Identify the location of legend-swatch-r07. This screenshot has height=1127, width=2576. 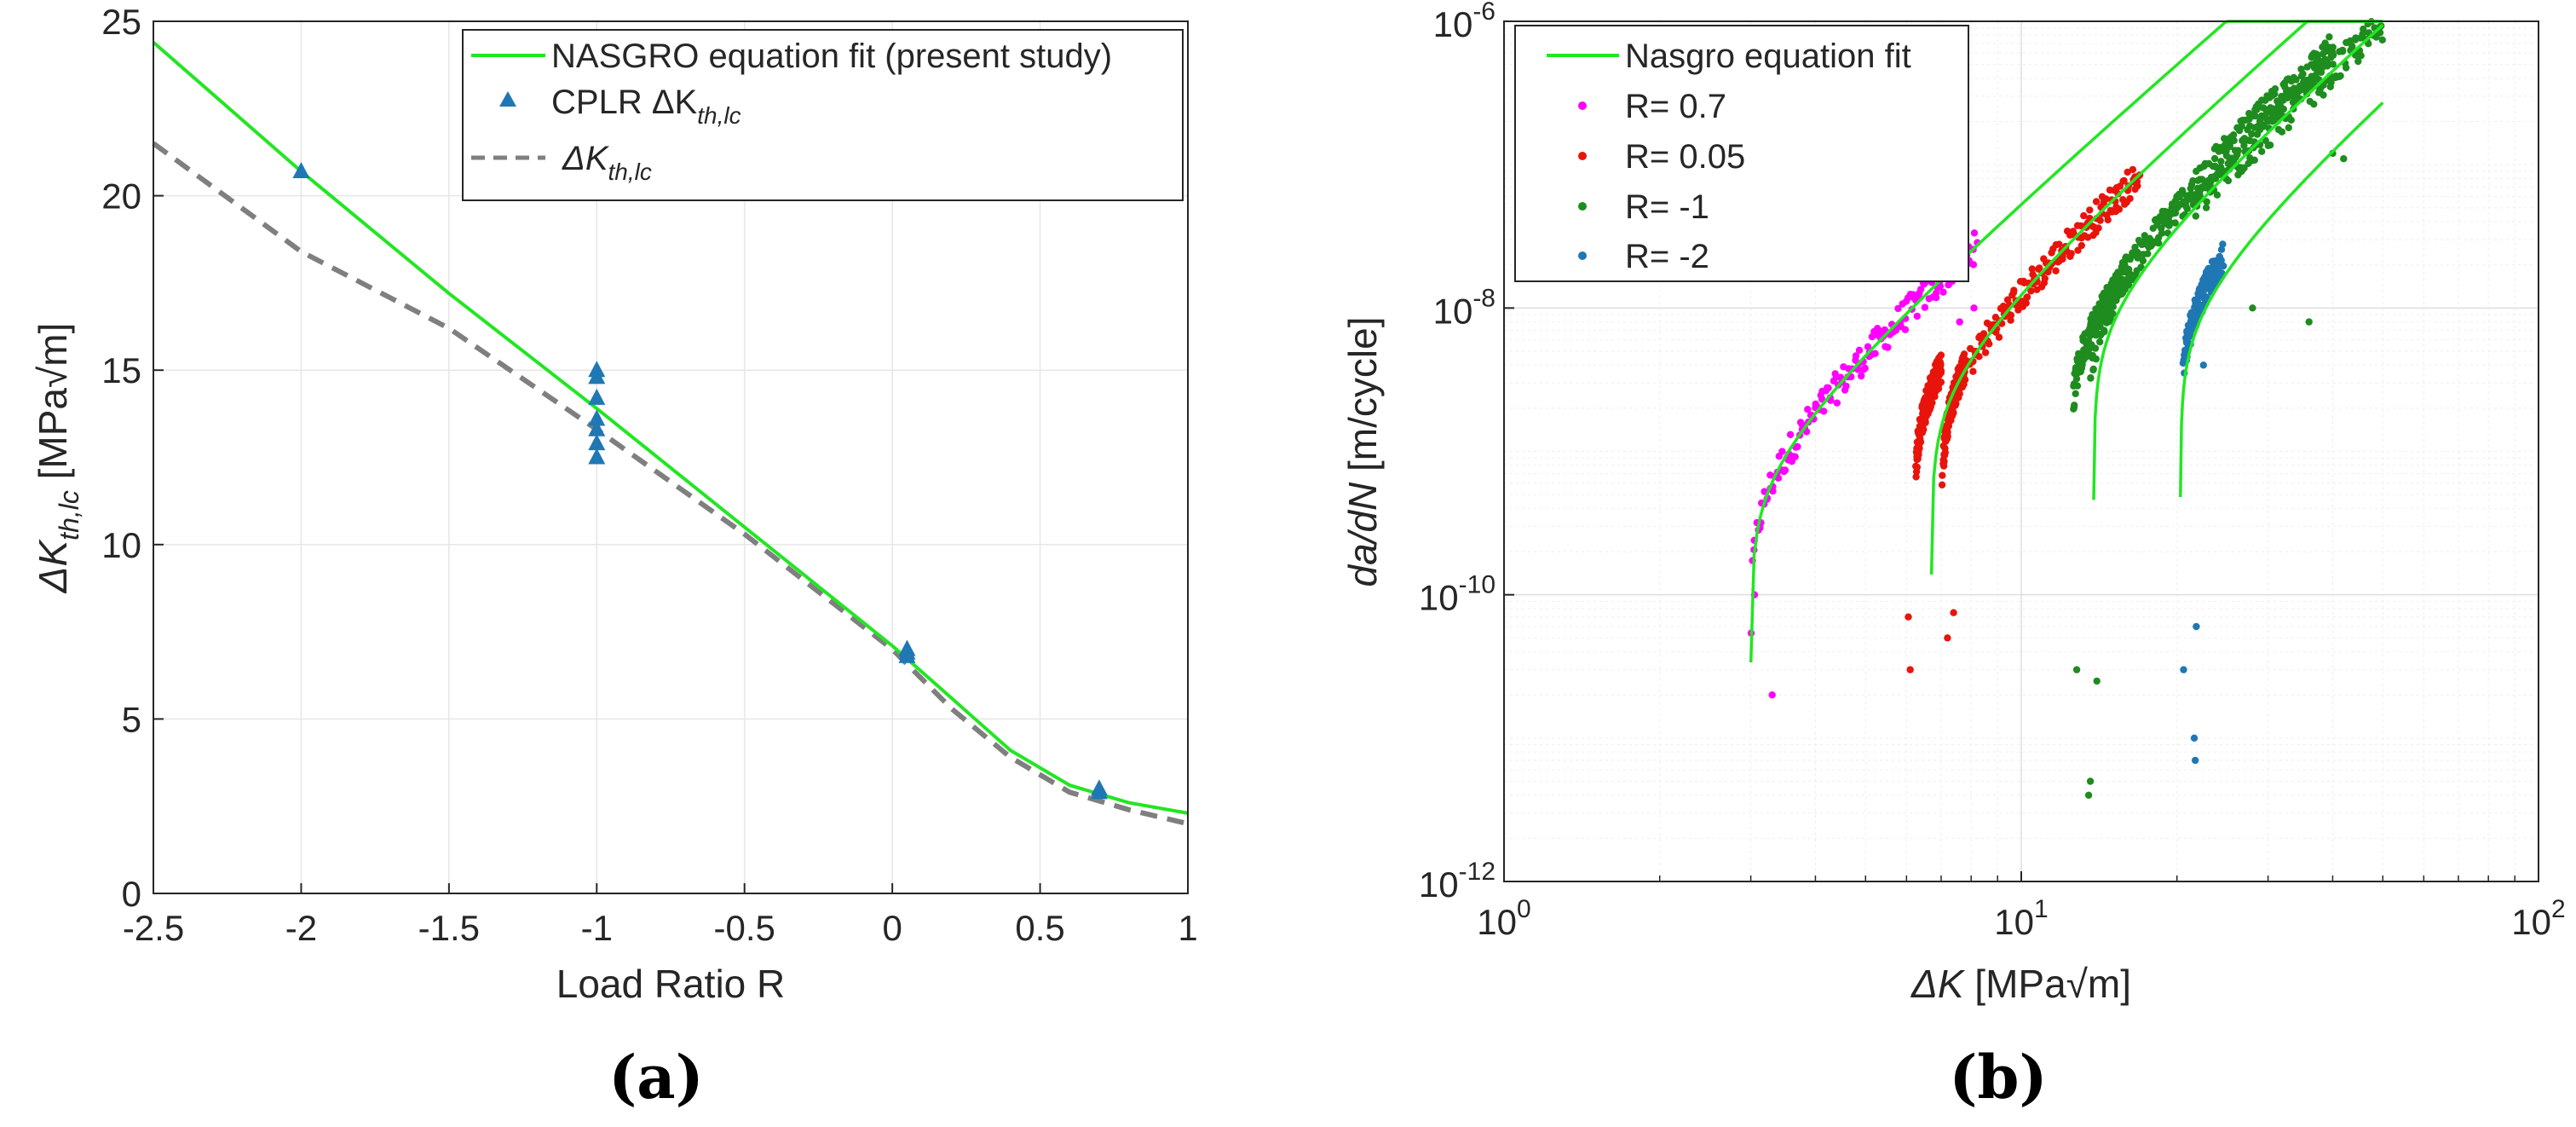
(1582, 106).